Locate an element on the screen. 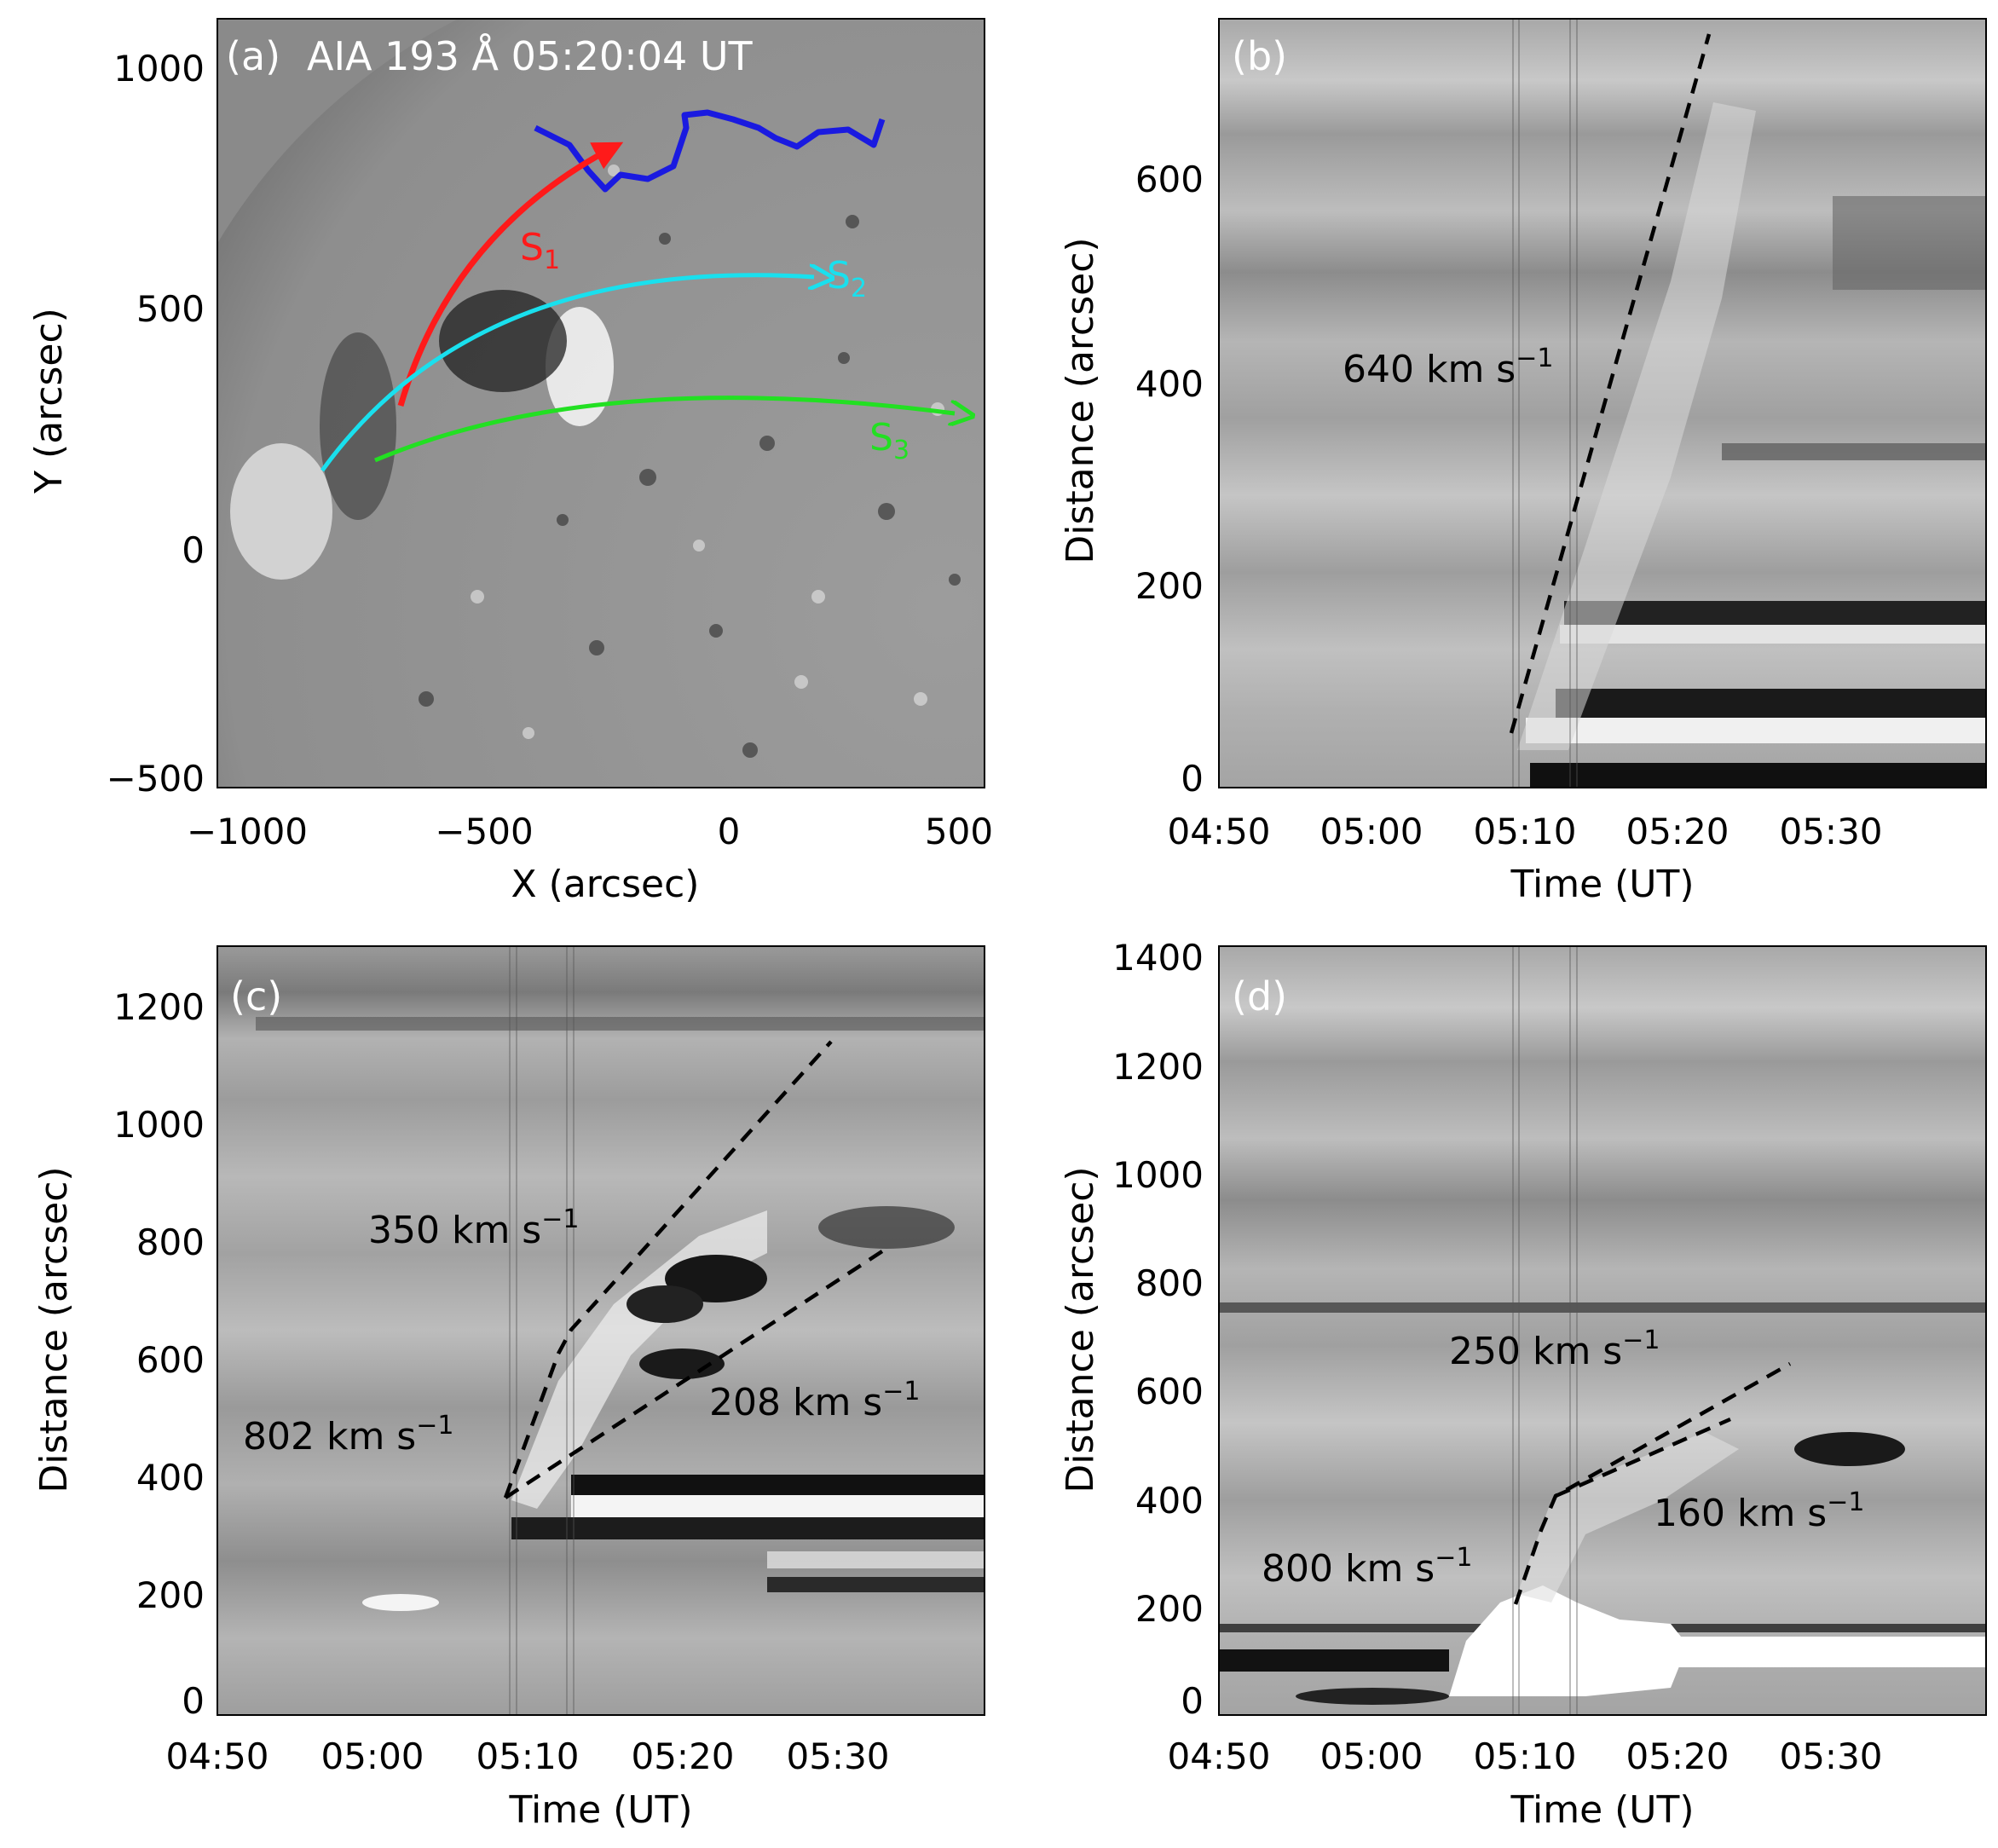  speed-label: 640 km s−1 is located at coordinates (1448, 367).